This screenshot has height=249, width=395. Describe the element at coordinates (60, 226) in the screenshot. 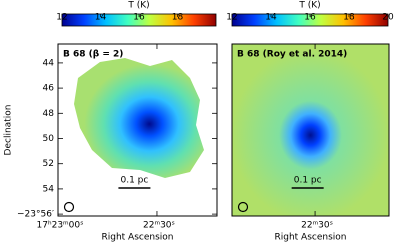

I see `x-tick-label: 17ʰ23ᵐ00ˢ` at that location.